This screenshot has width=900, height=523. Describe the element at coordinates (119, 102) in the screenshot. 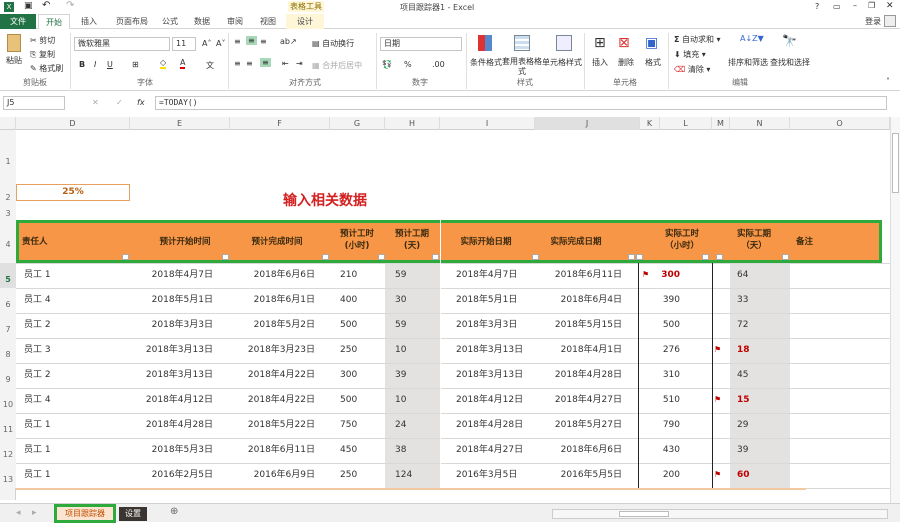

I see `enter-icon: ✓` at that location.